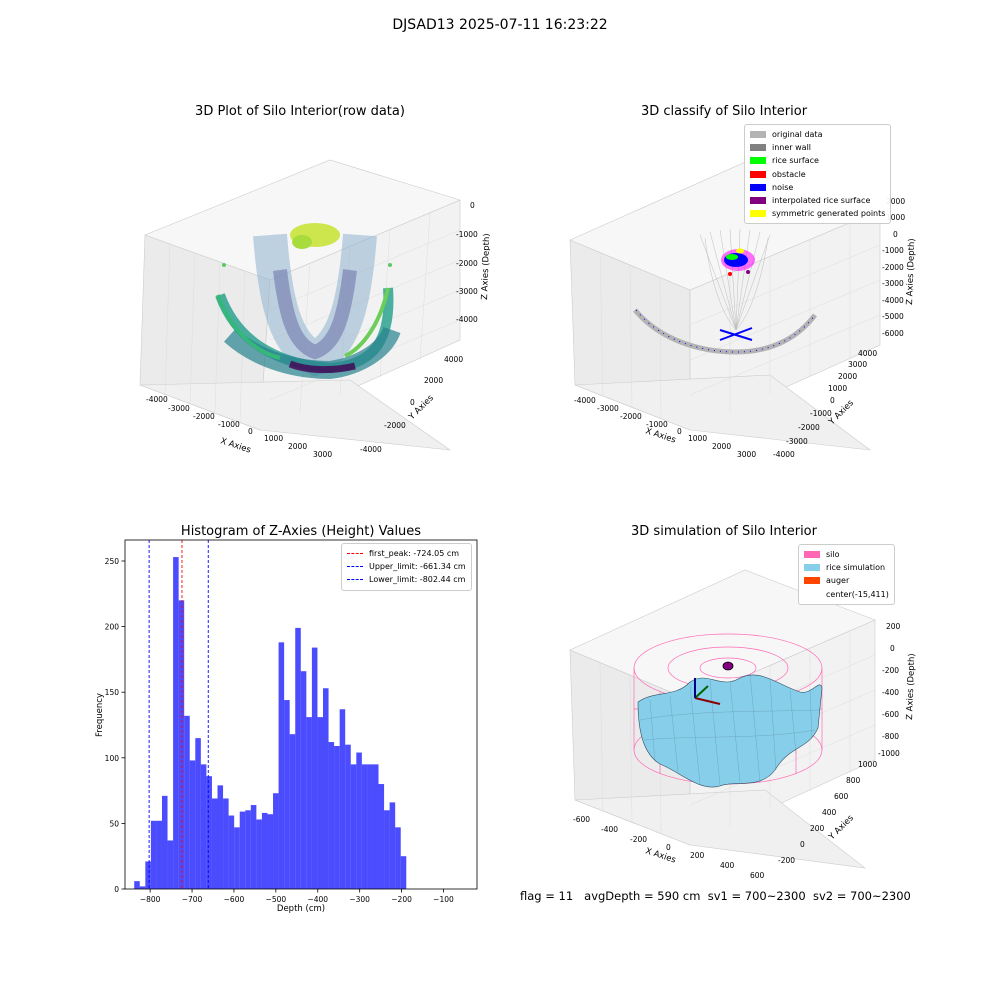  I want to click on sim-xtick: -400, so click(609, 829).